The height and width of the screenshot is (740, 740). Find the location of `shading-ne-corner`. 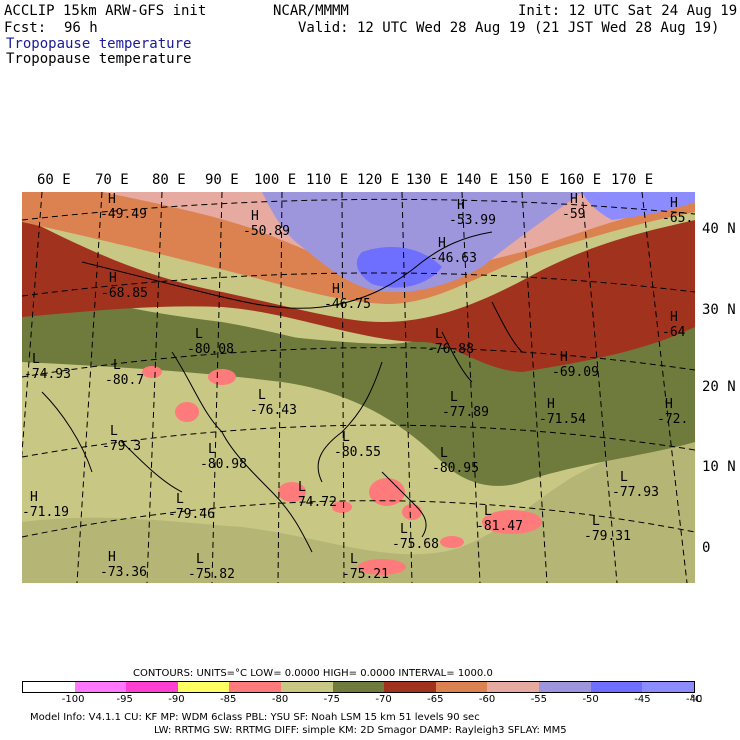

shading-ne-corner is located at coordinates (638, 206).